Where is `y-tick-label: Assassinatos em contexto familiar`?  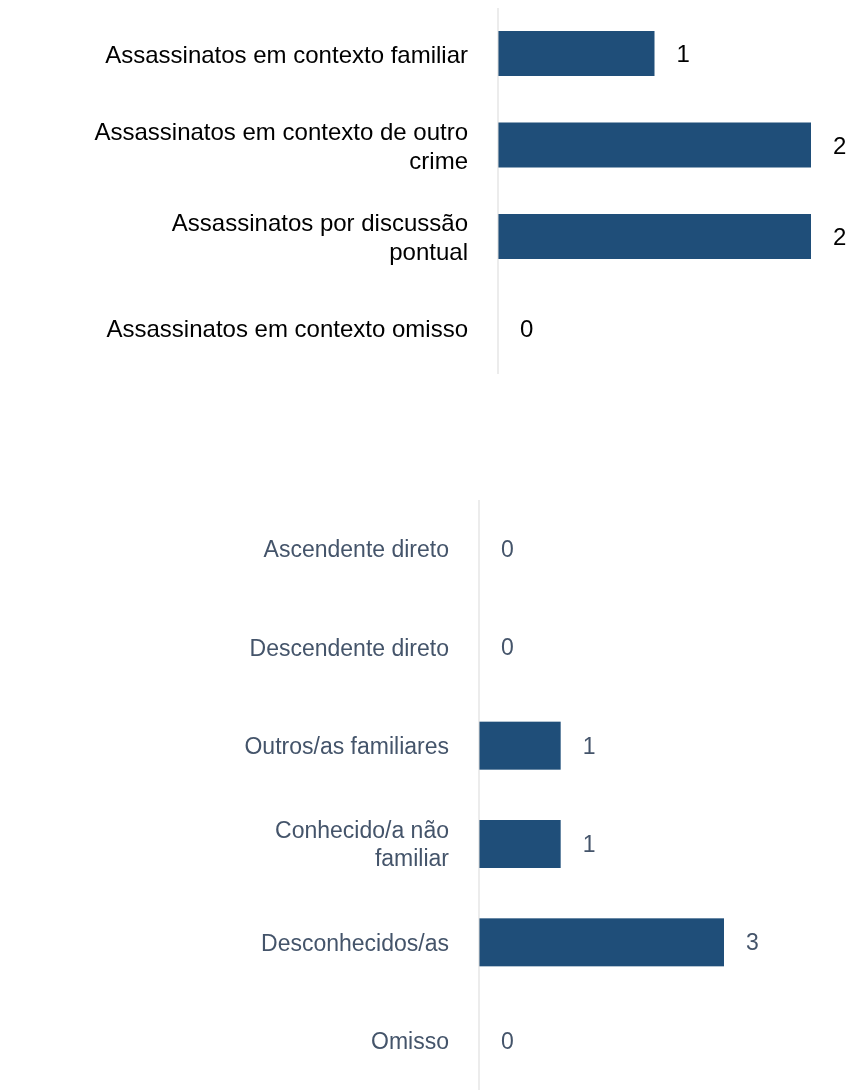
y-tick-label: Assassinatos em contexto familiar is located at coordinates (287, 54).